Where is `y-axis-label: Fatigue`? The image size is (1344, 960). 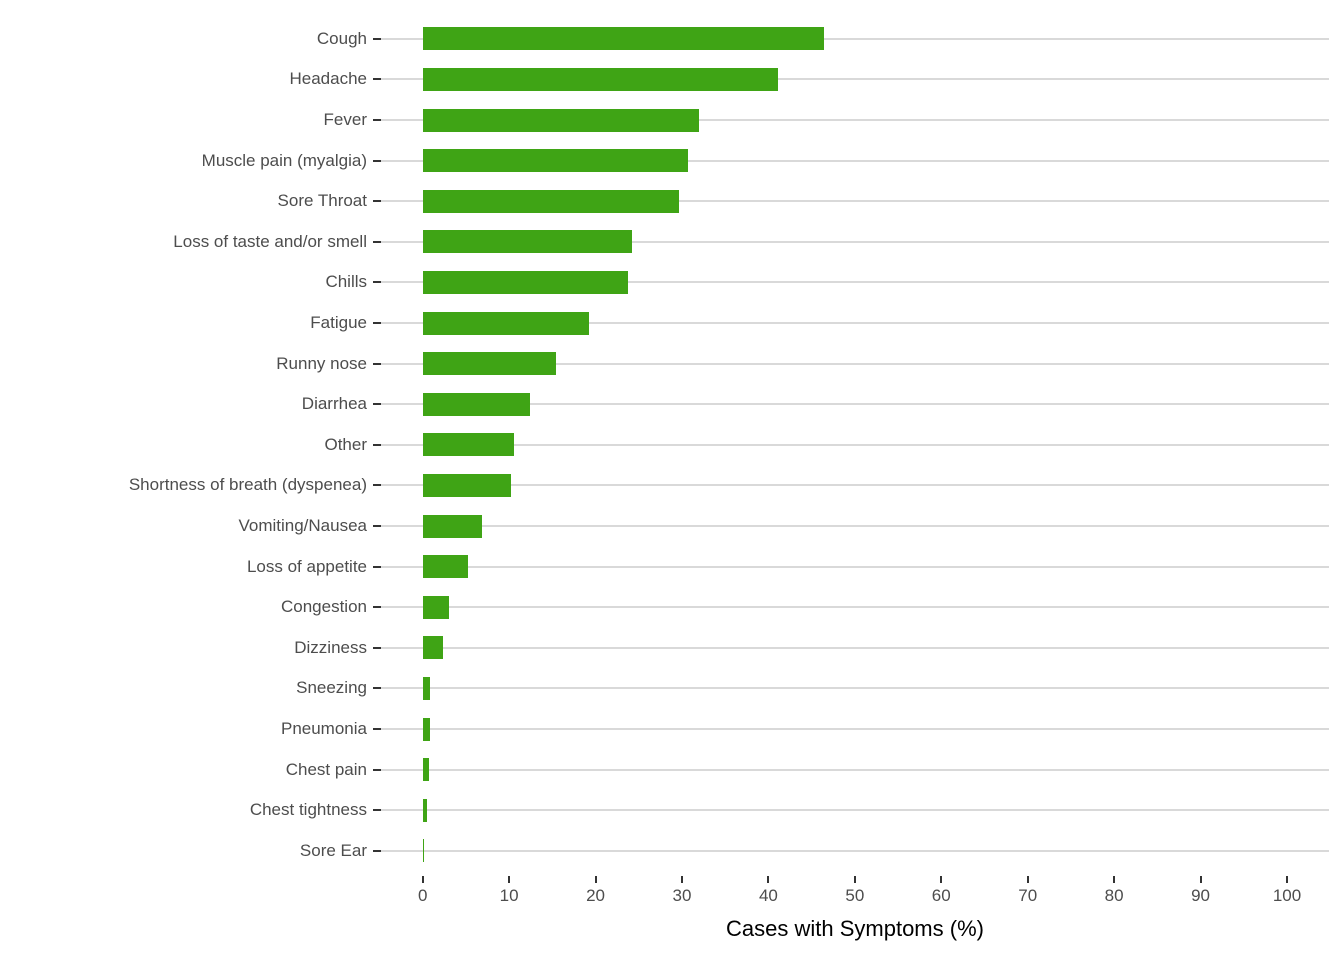
y-axis-label: Fatigue is located at coordinates (338, 322).